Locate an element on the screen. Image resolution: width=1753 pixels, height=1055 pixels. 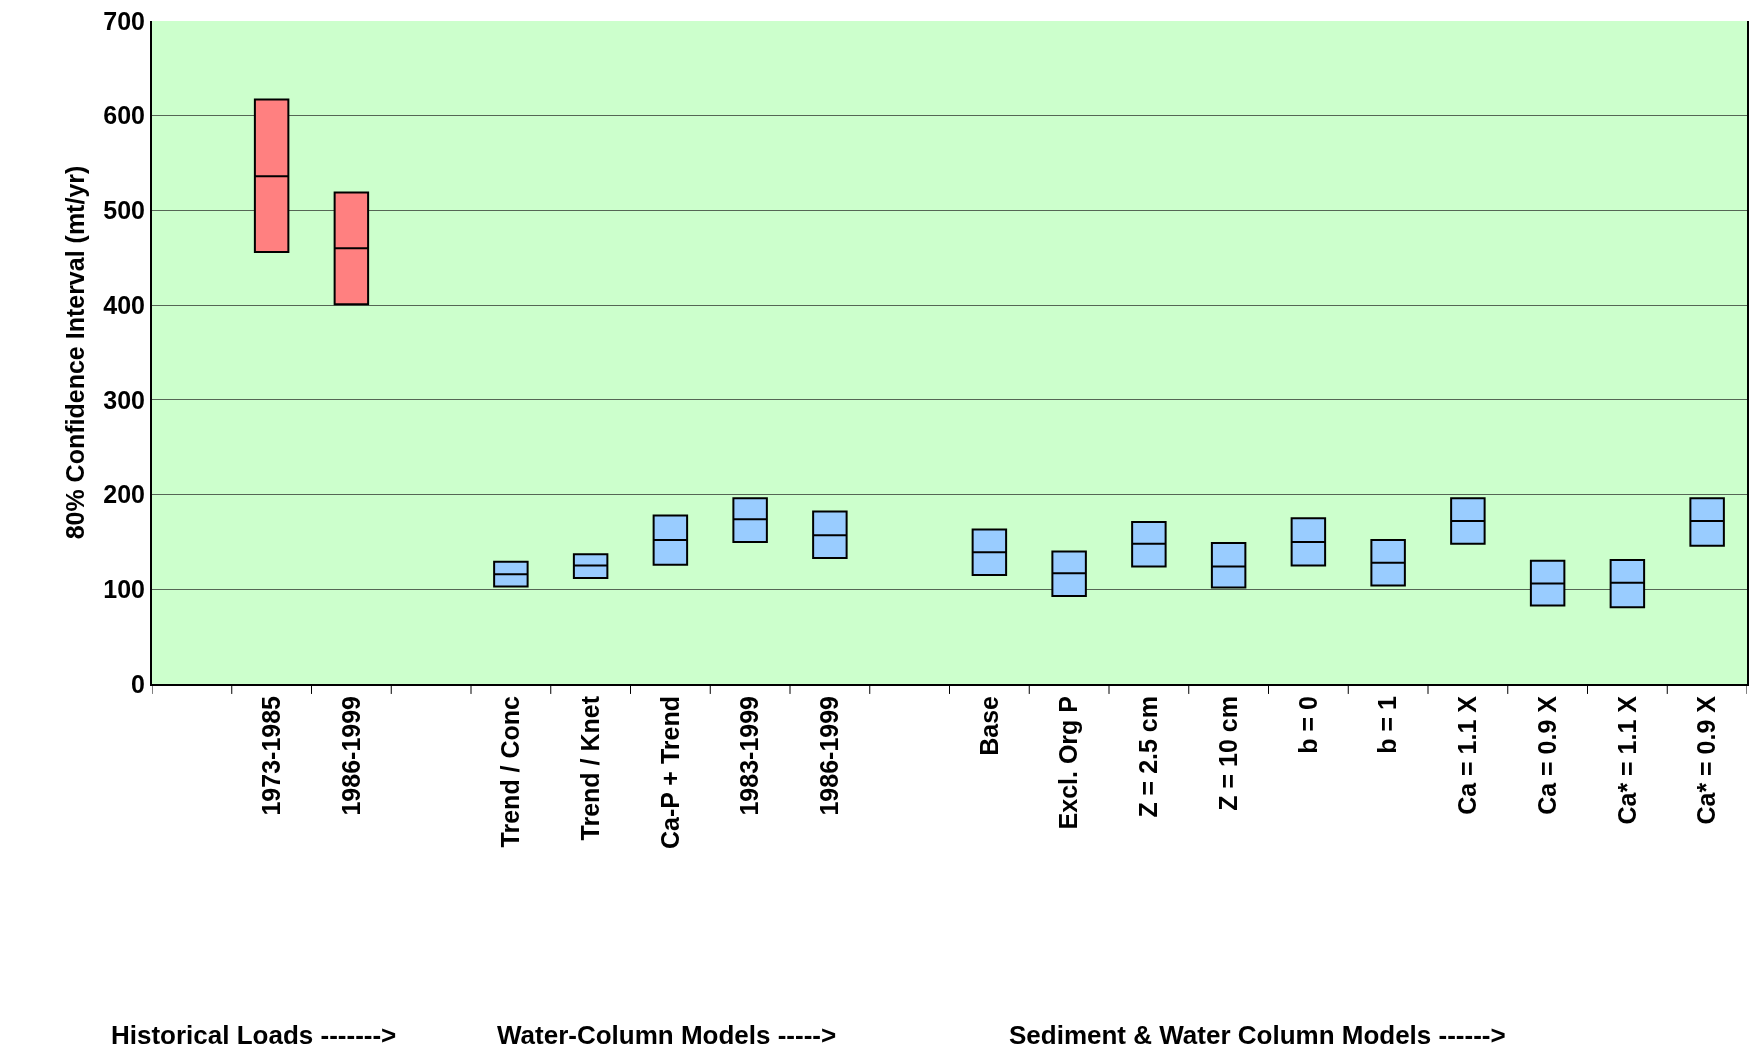
text: Sediment & Water Column Models ------> is located at coordinates (1257, 1035).